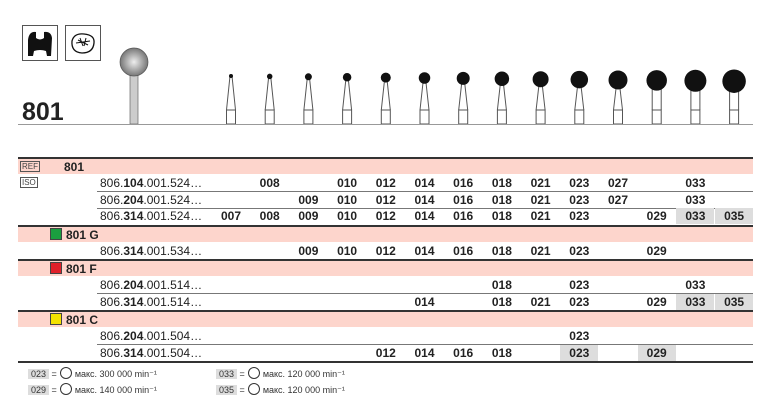 The height and width of the screenshot is (414, 767). I want to click on baseline, so click(385, 124).